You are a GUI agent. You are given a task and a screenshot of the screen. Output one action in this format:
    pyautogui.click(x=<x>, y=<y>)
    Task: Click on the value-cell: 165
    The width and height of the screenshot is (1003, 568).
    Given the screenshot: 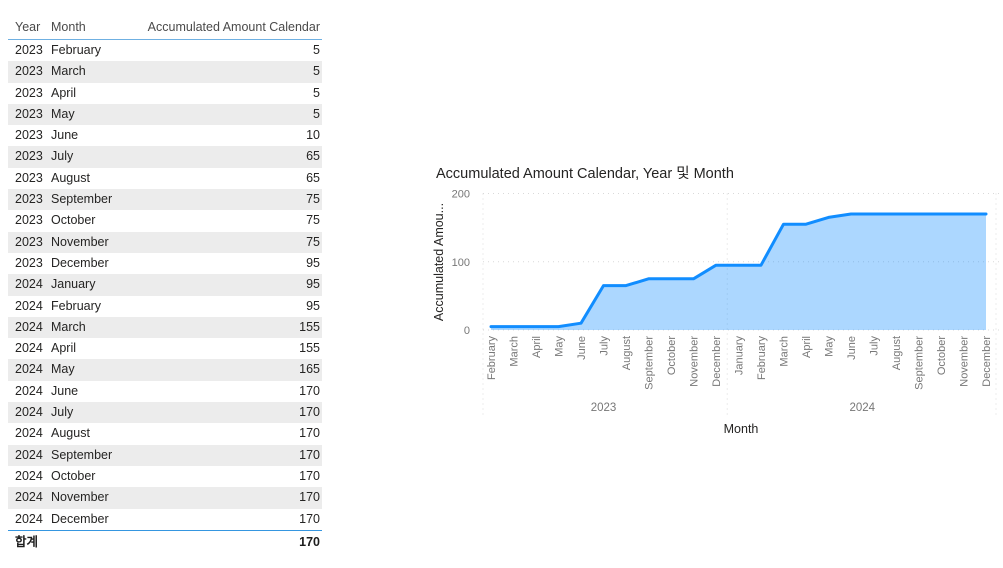 What is the action you would take?
    pyautogui.click(x=309, y=369)
    